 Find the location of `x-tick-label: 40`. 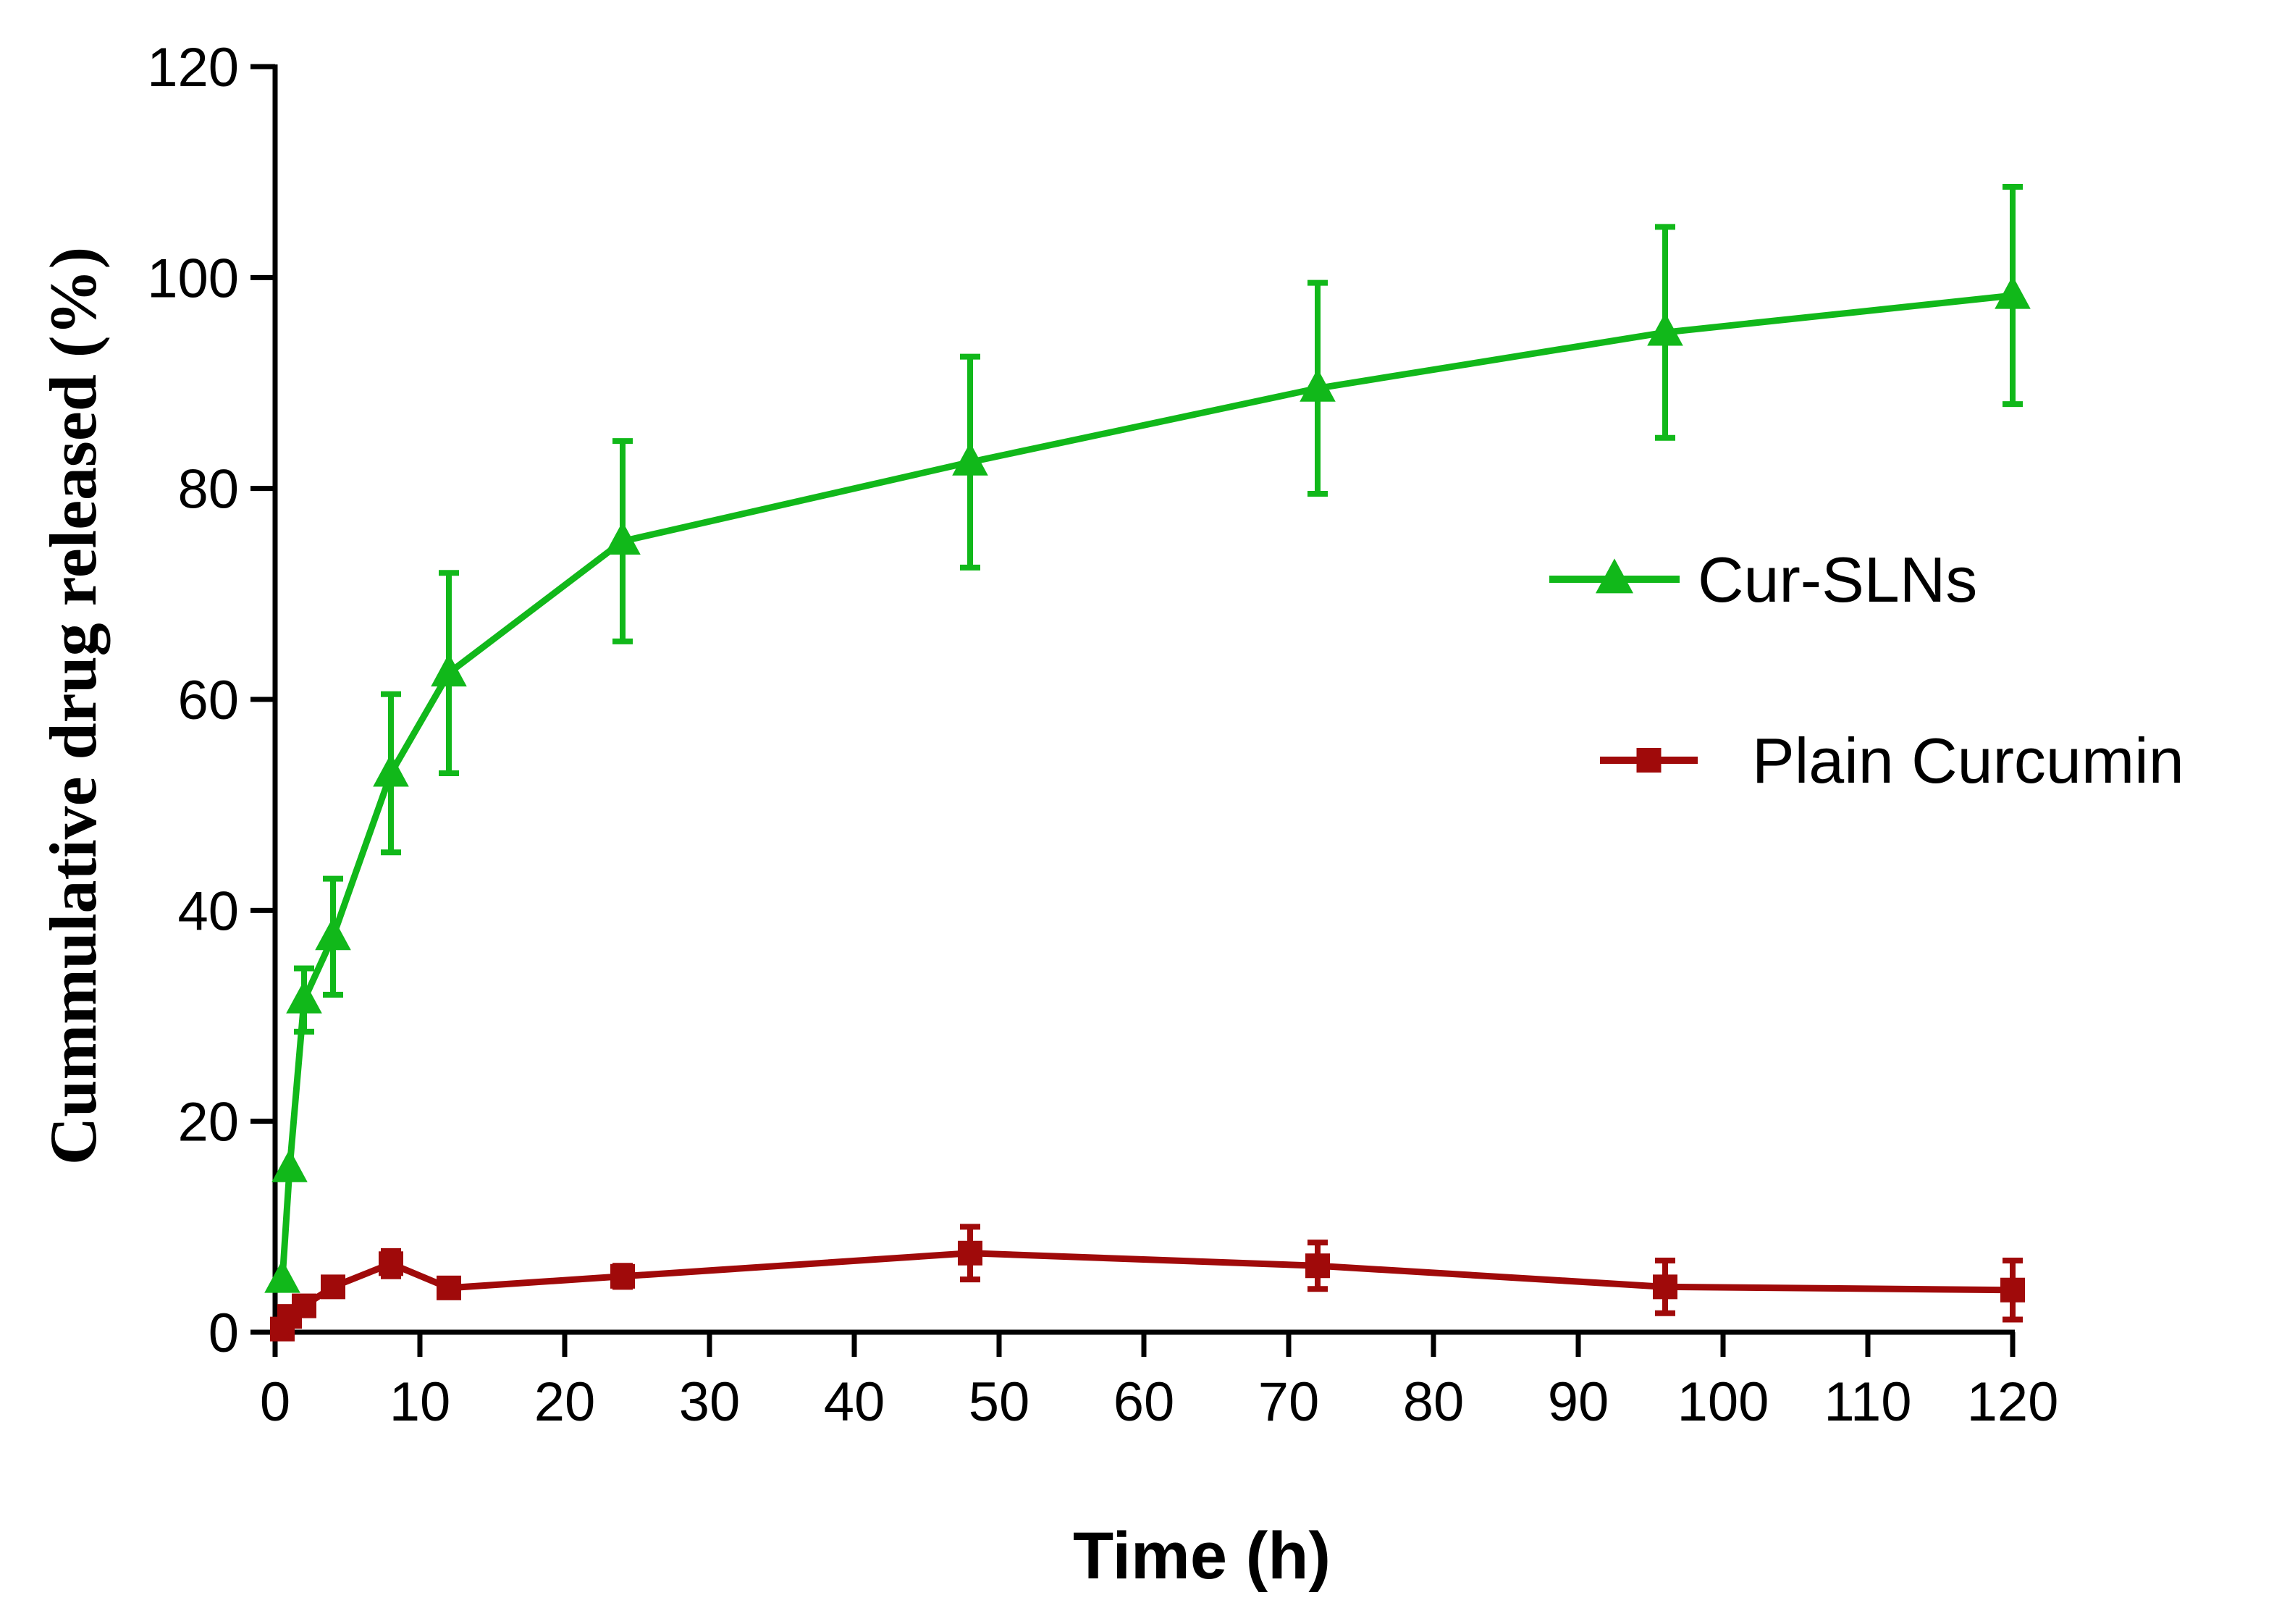

x-tick-label: 40 is located at coordinates (854, 1402).